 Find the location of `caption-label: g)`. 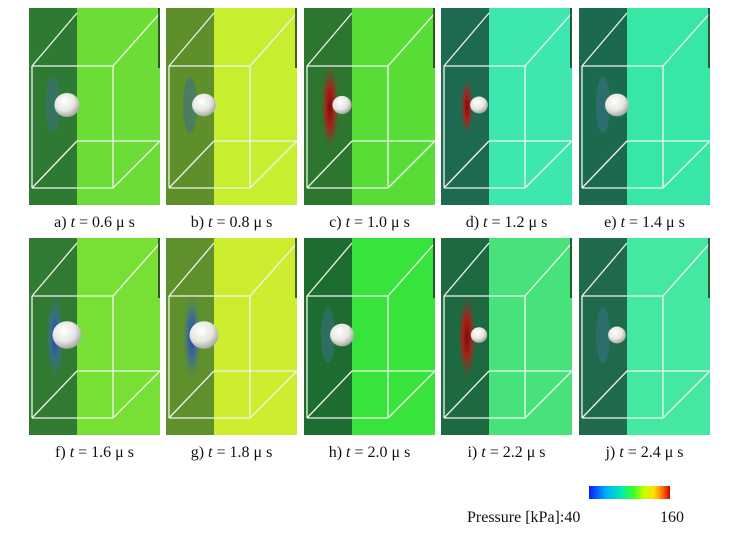

caption-label: g) is located at coordinates (197, 452).